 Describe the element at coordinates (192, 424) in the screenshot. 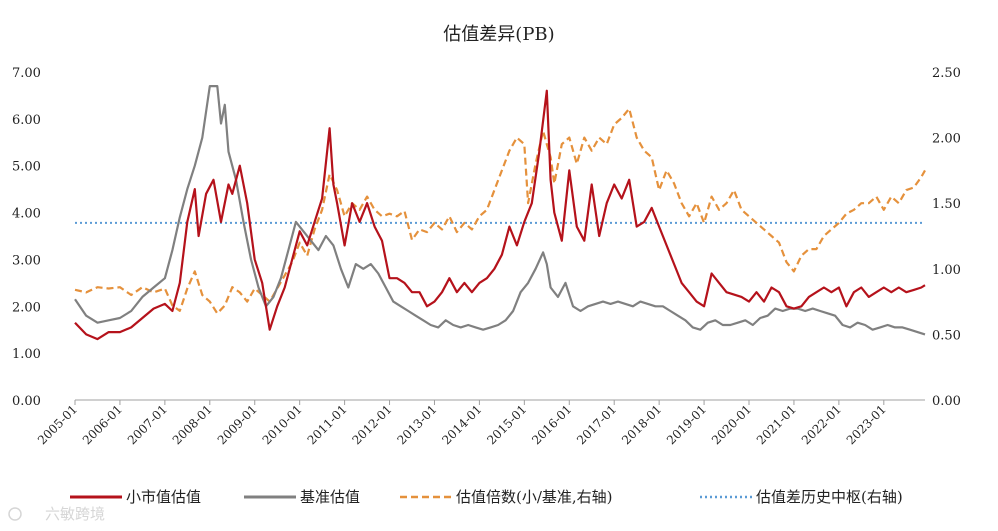

I see `x-tick-label: 2008-01` at that location.